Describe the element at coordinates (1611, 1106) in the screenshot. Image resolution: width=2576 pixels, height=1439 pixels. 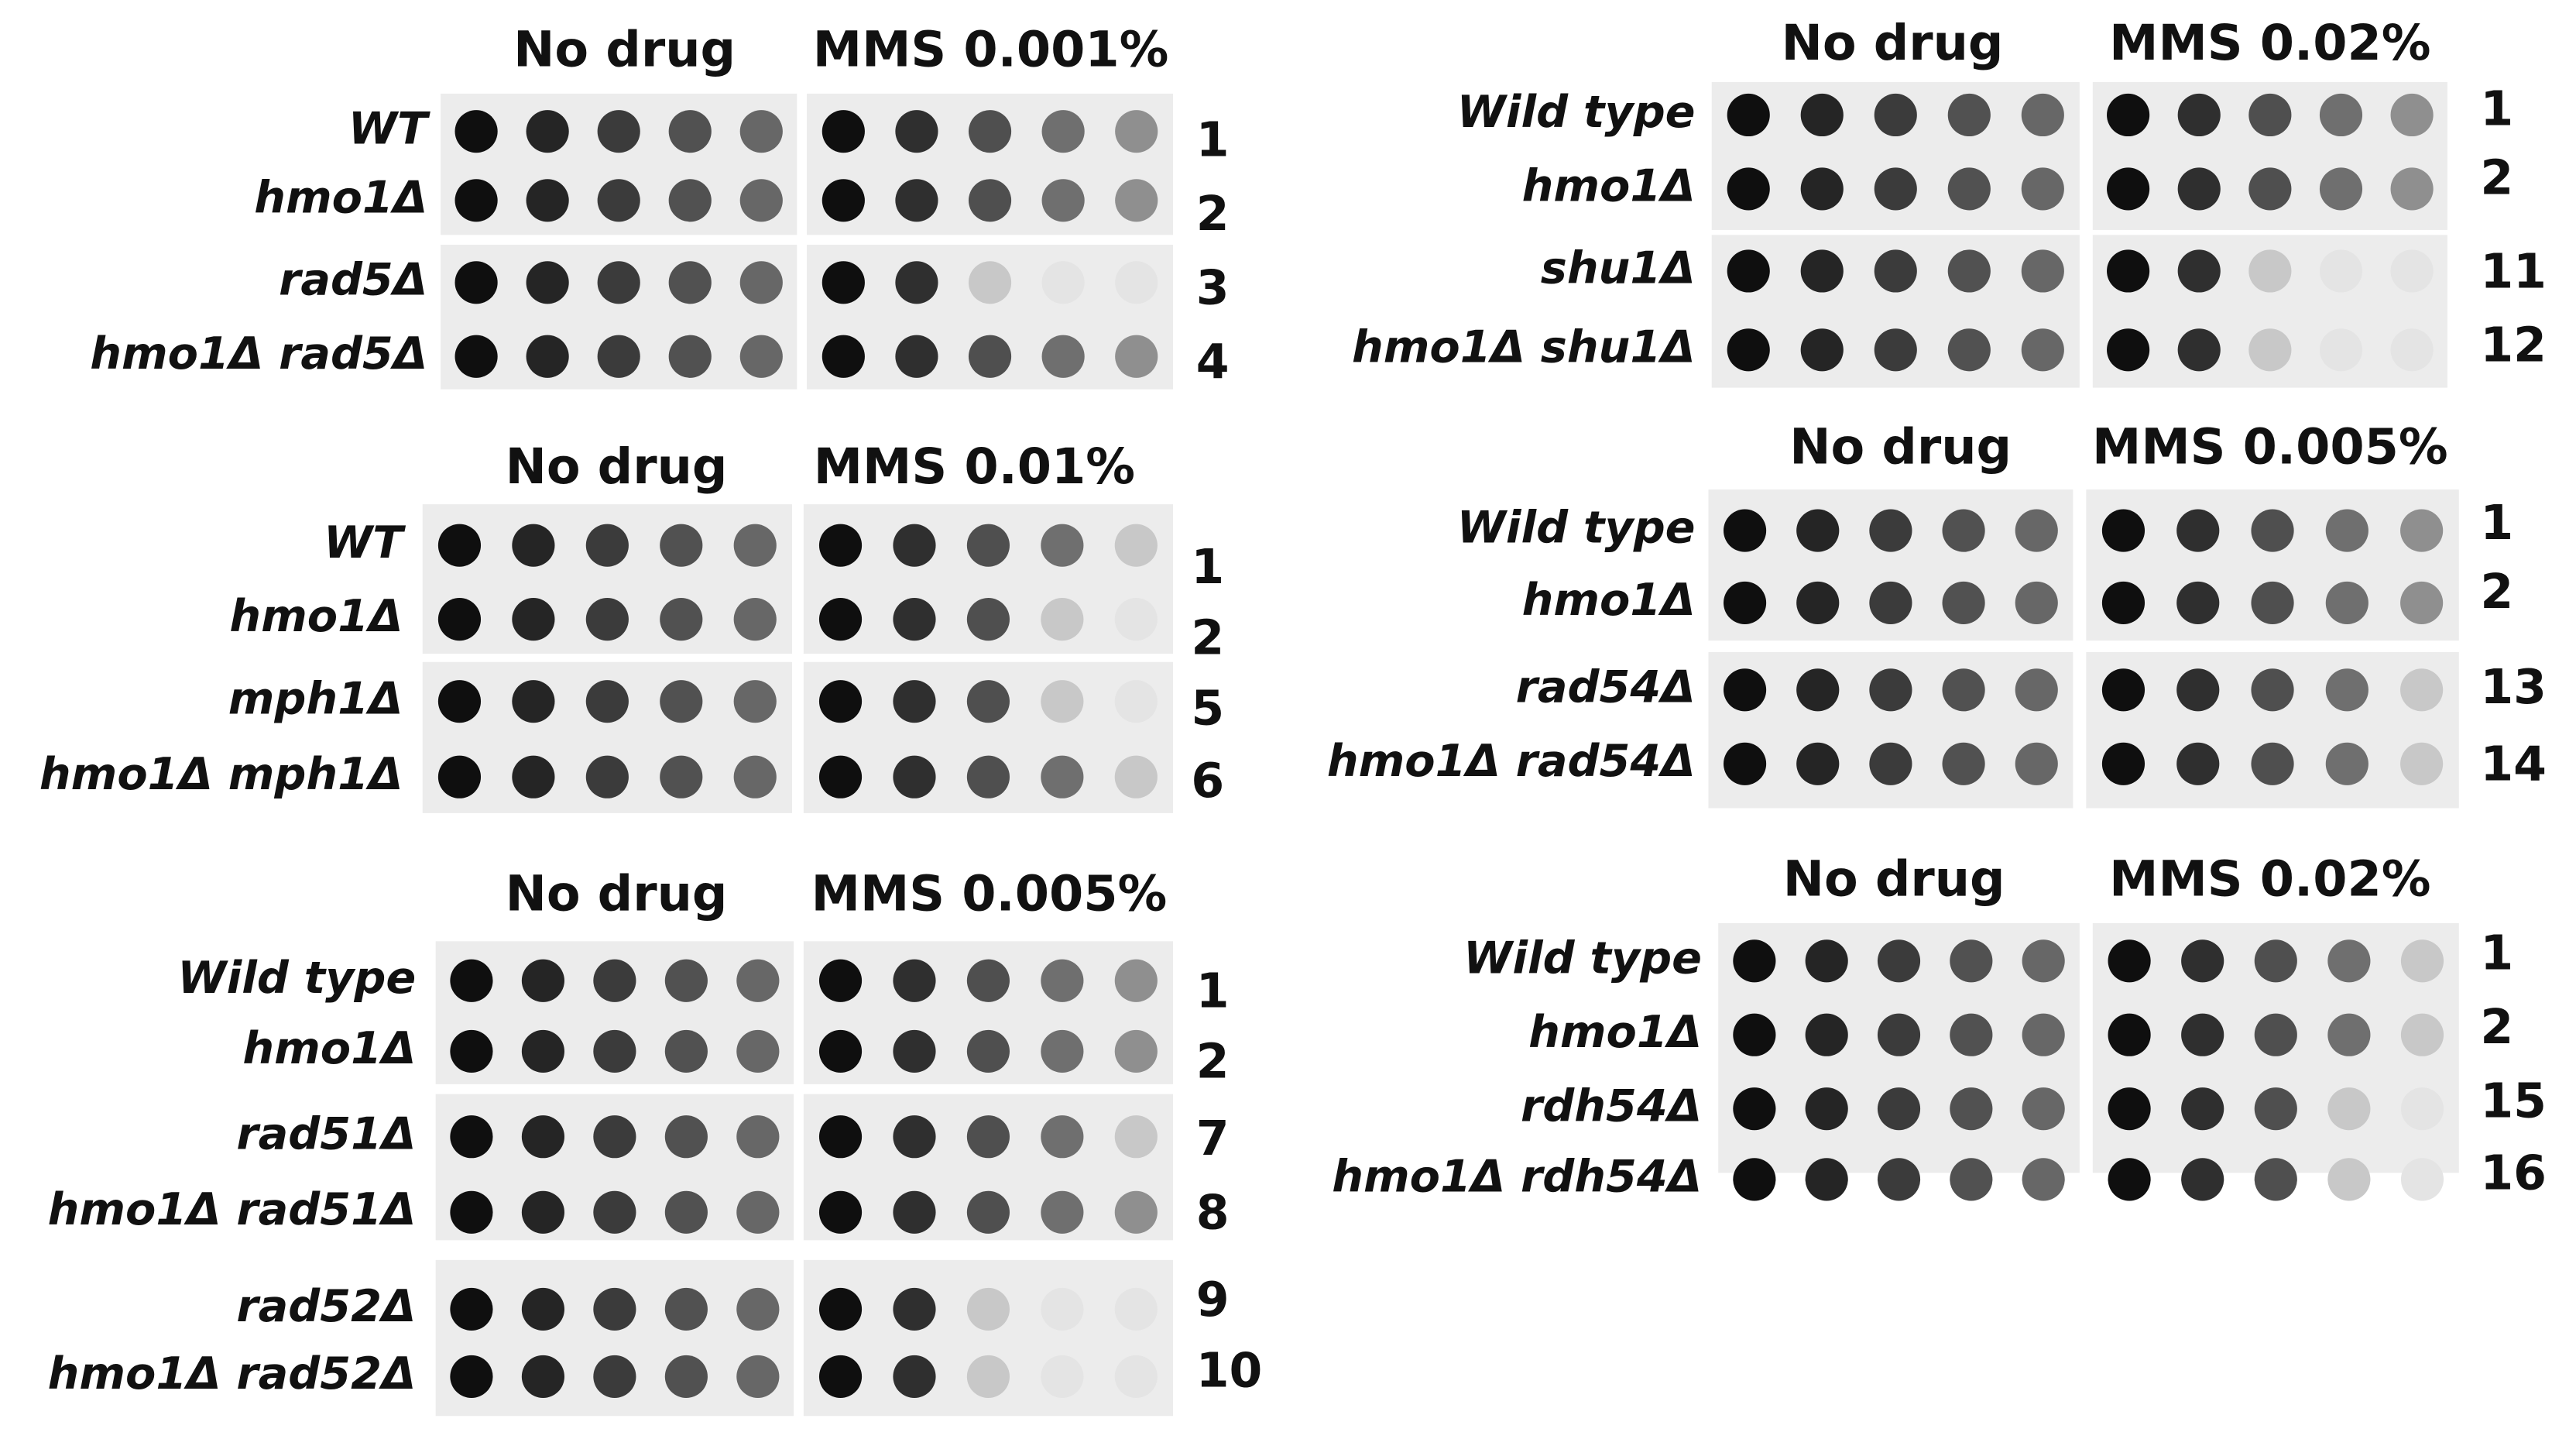
I see `strain-label: rdh54Δ` at that location.